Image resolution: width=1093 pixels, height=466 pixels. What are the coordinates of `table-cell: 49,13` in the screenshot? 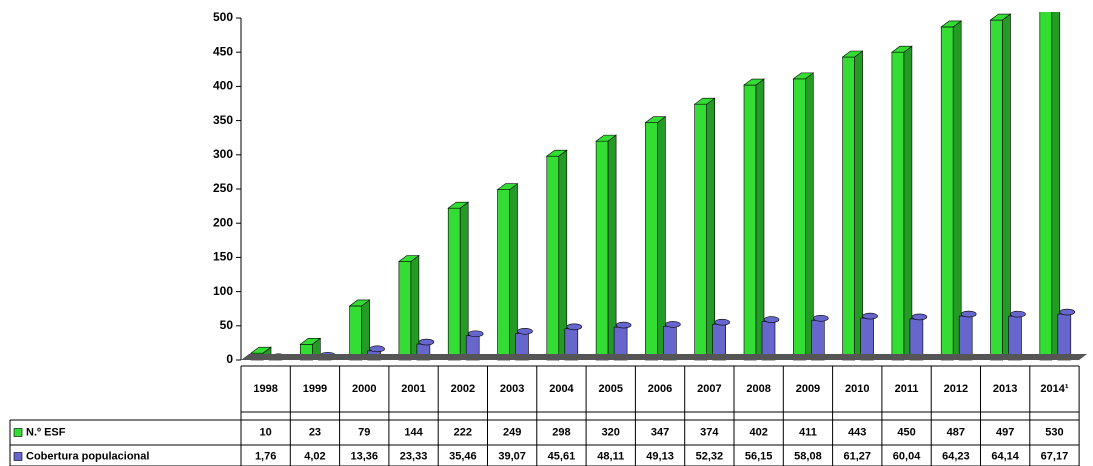 It's located at (660, 456).